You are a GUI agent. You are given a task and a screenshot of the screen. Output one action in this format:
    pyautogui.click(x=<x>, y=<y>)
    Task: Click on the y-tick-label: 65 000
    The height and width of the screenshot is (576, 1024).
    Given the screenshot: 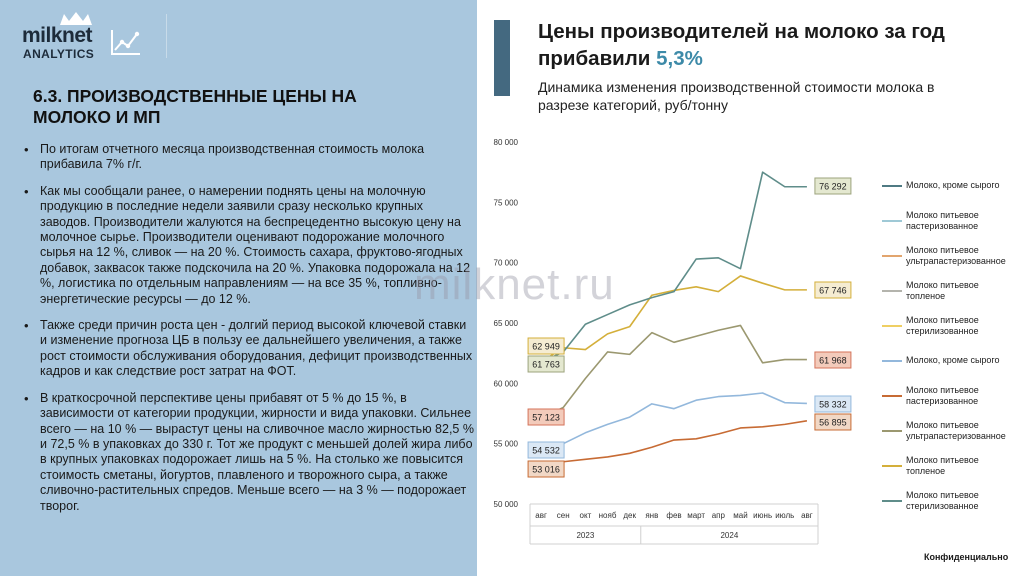 What is the action you would take?
    pyautogui.click(x=506, y=323)
    